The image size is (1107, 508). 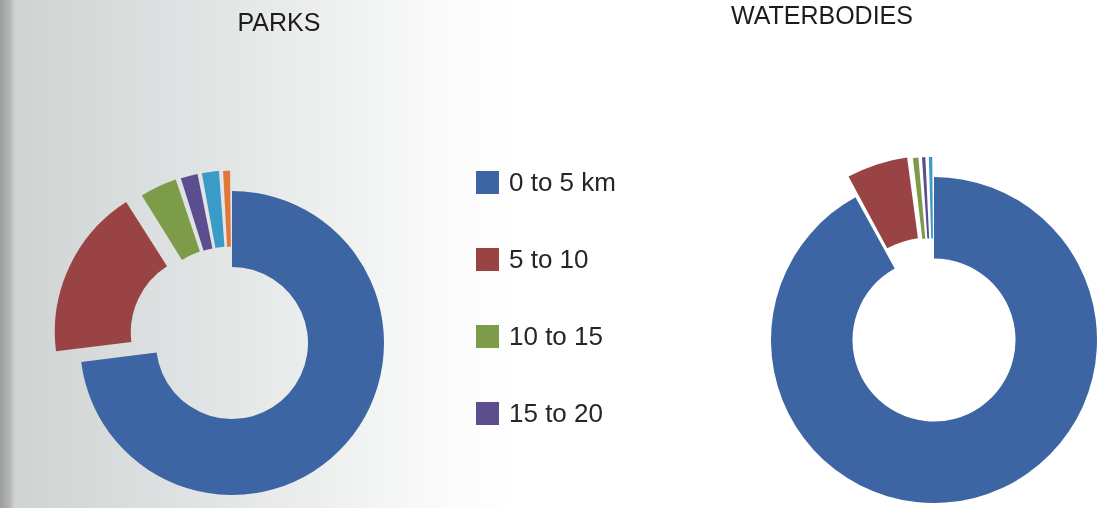 What do you see at coordinates (822, 15) in the screenshot?
I see `chart-title: WATERBODIES` at bounding box center [822, 15].